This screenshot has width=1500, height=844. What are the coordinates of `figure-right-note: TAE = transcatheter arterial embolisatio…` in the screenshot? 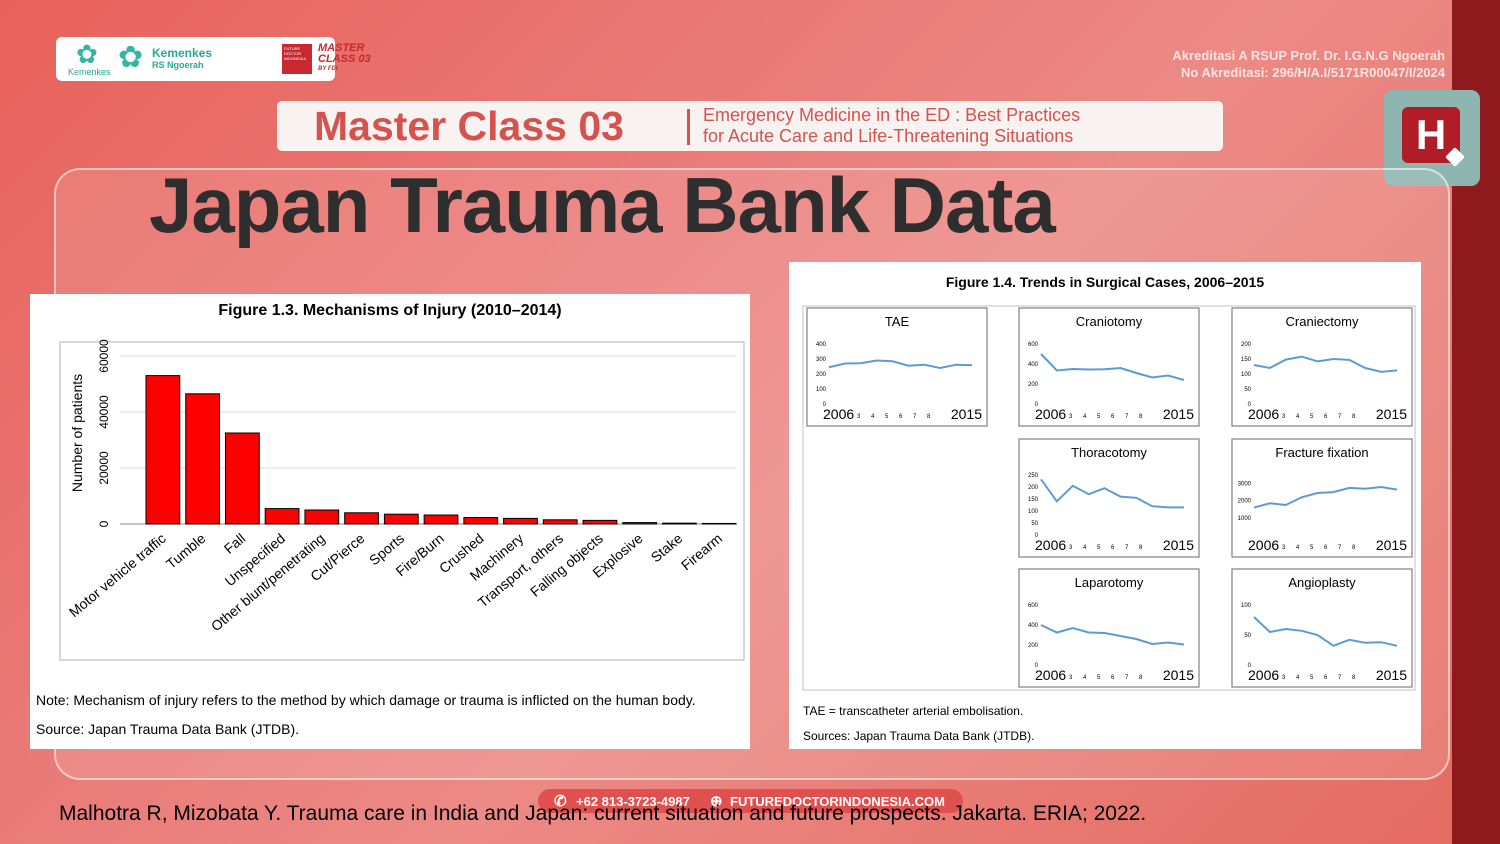 It's located at (913, 711).